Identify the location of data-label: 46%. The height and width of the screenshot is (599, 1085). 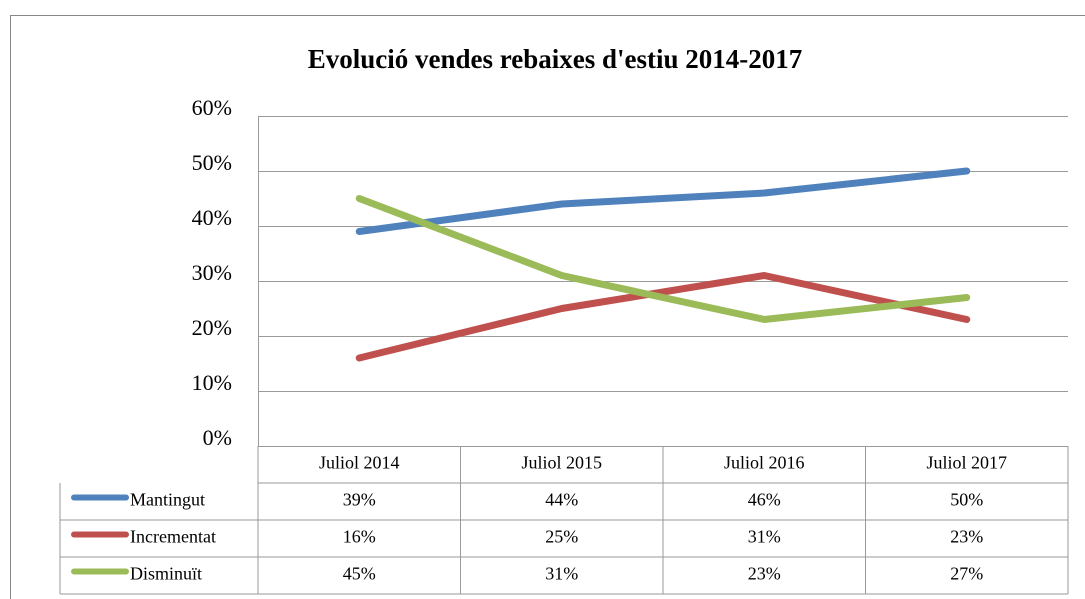
(764, 500).